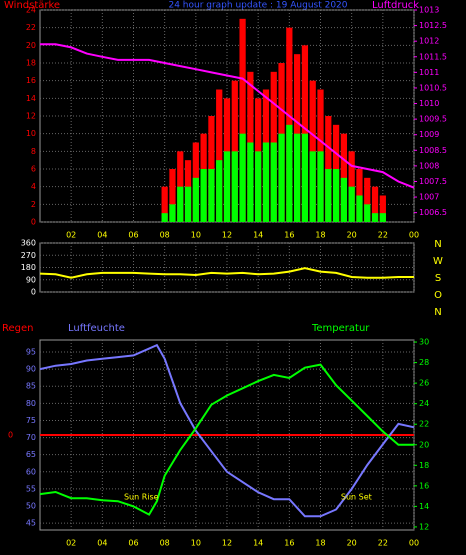  Describe the element at coordinates (424, 362) in the screenshot. I see `y2-tick-label: 28` at that location.